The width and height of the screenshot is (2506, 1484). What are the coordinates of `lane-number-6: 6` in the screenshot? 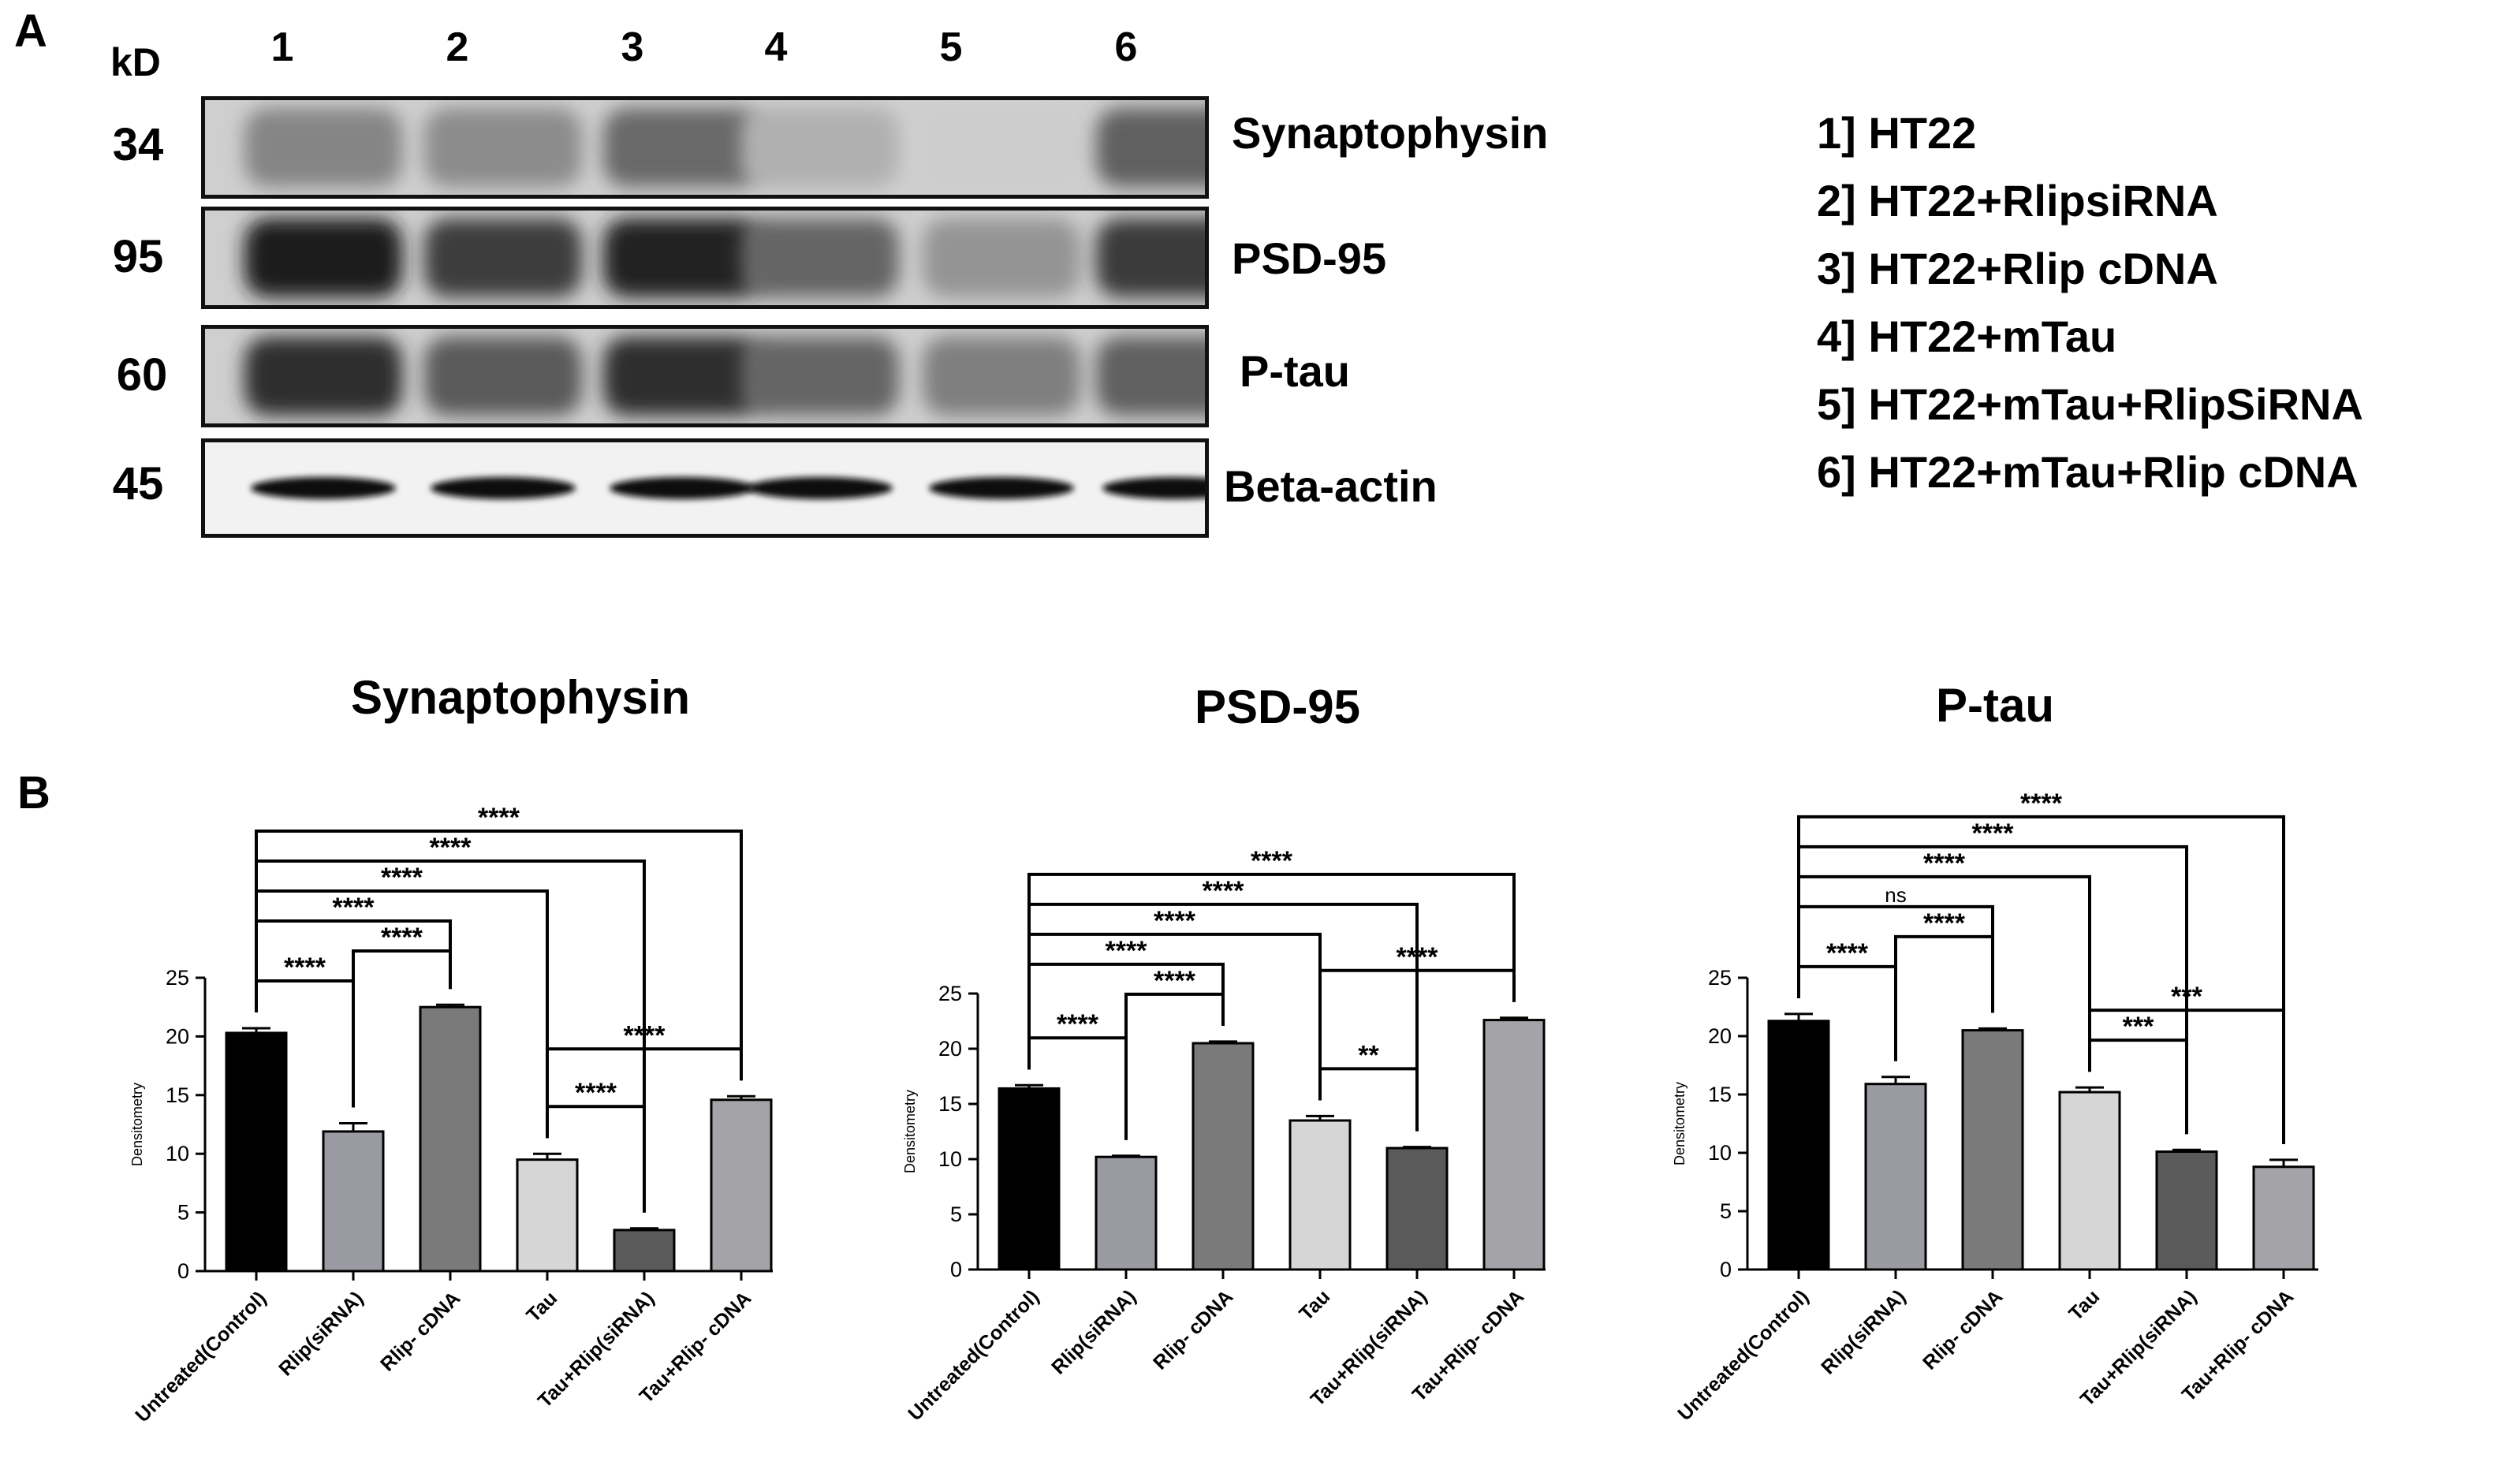 It's located at (1126, 47).